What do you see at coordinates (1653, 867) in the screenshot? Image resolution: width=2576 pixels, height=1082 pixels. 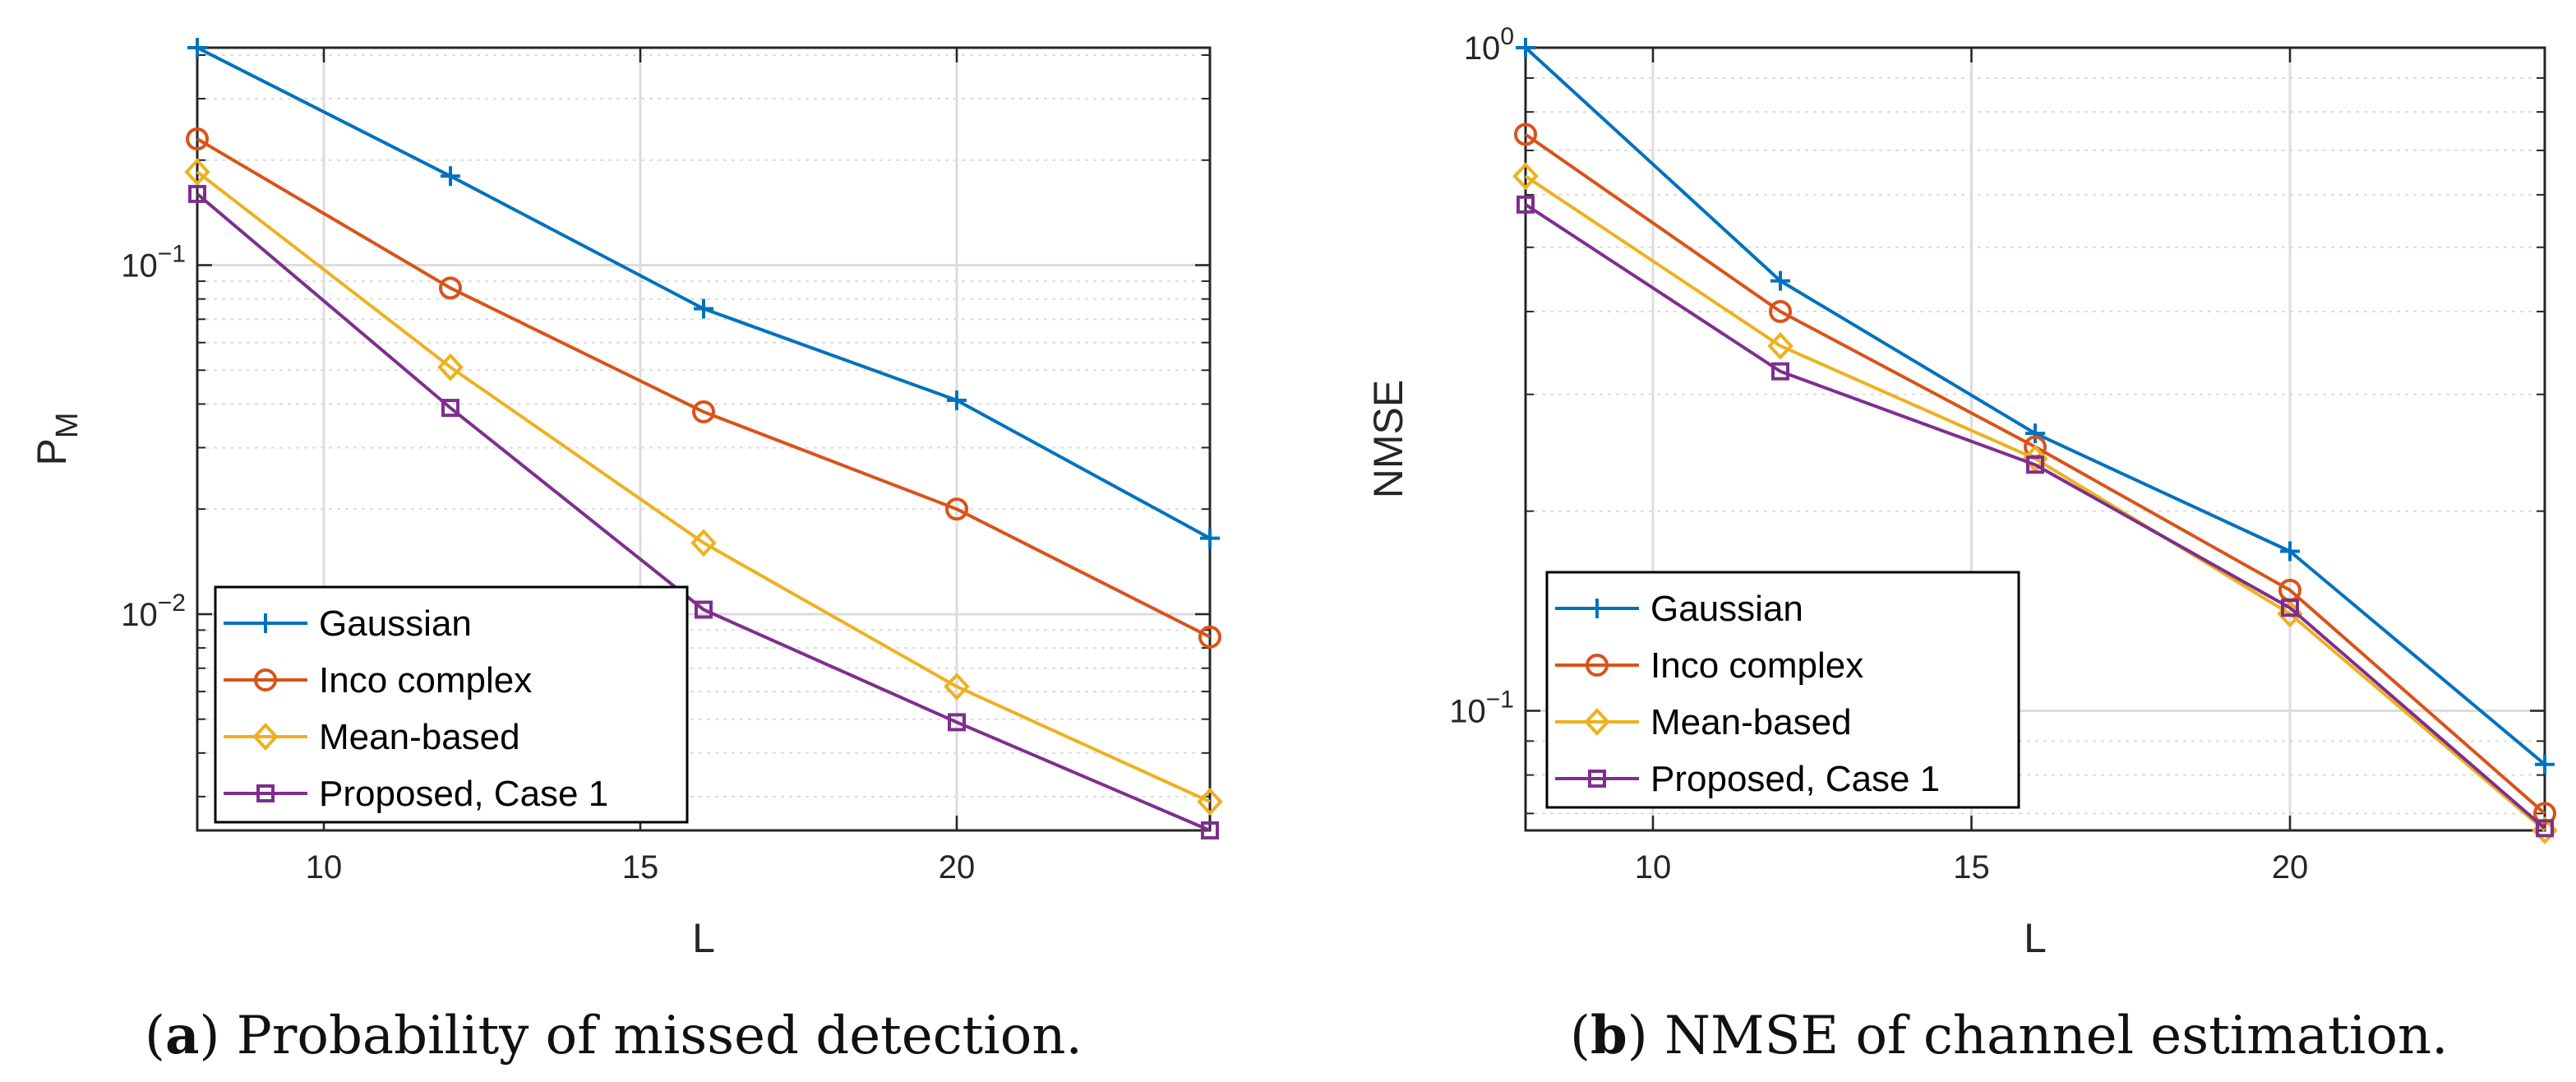 I see `x-tick-label-b-0: 10` at bounding box center [1653, 867].